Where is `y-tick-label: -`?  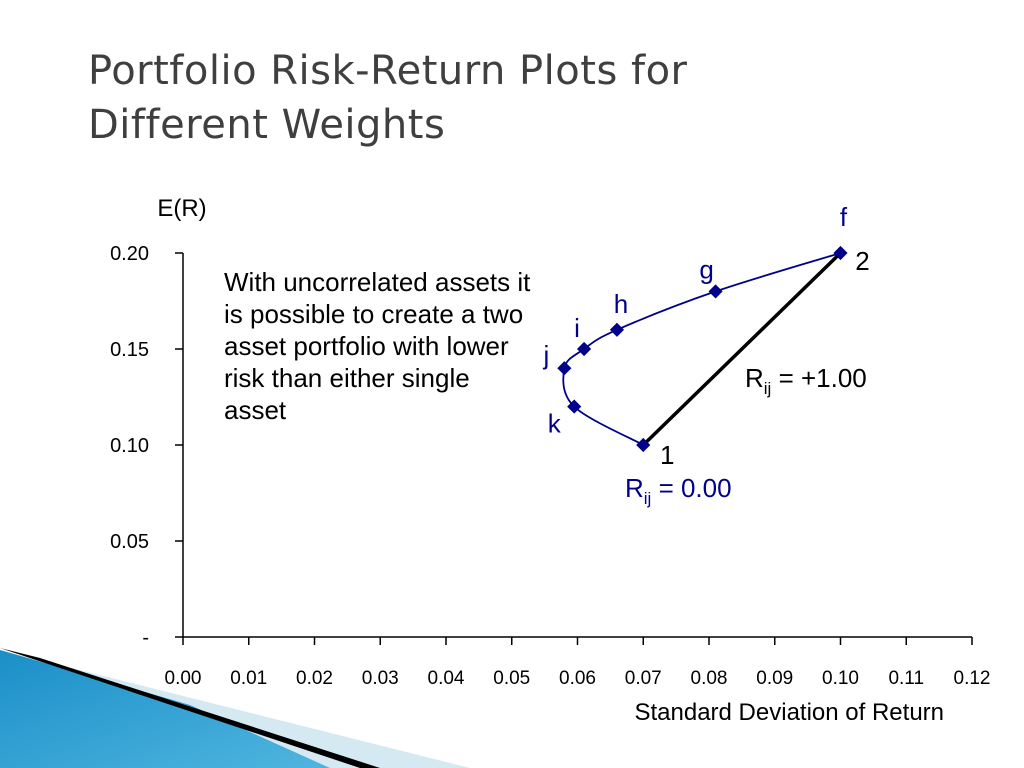 y-tick-label: - is located at coordinates (145, 638).